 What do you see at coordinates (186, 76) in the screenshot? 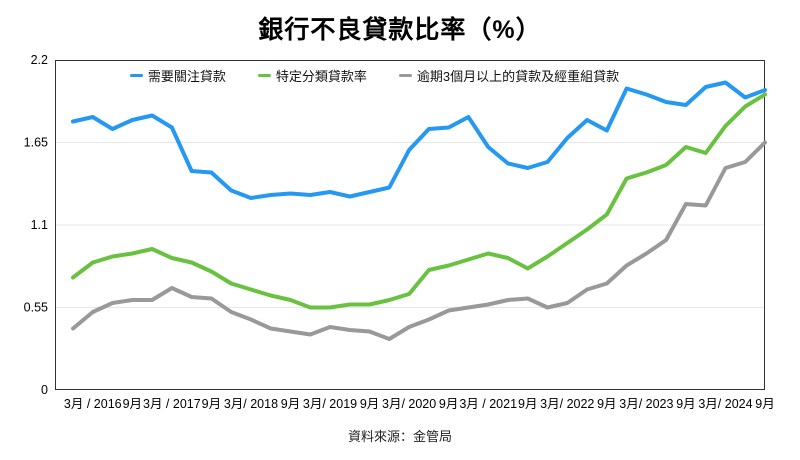
I see `legend-item-label: 需要關注貸款` at bounding box center [186, 76].